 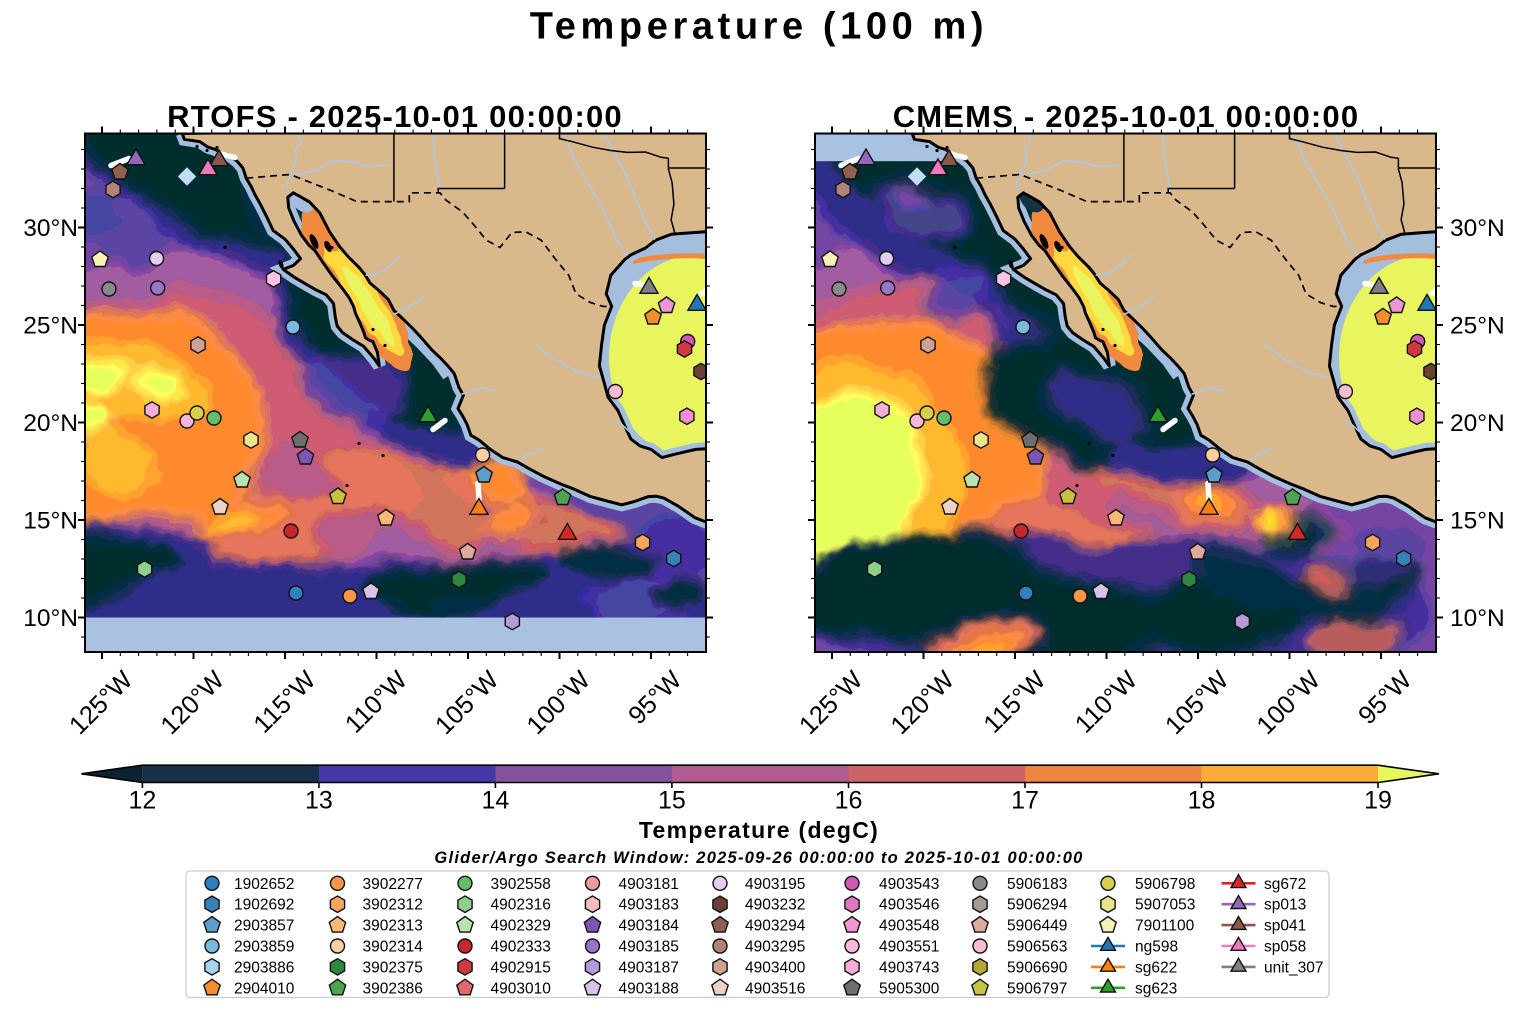 I want to click on svg-text: 4903294, so click(x=775, y=926).